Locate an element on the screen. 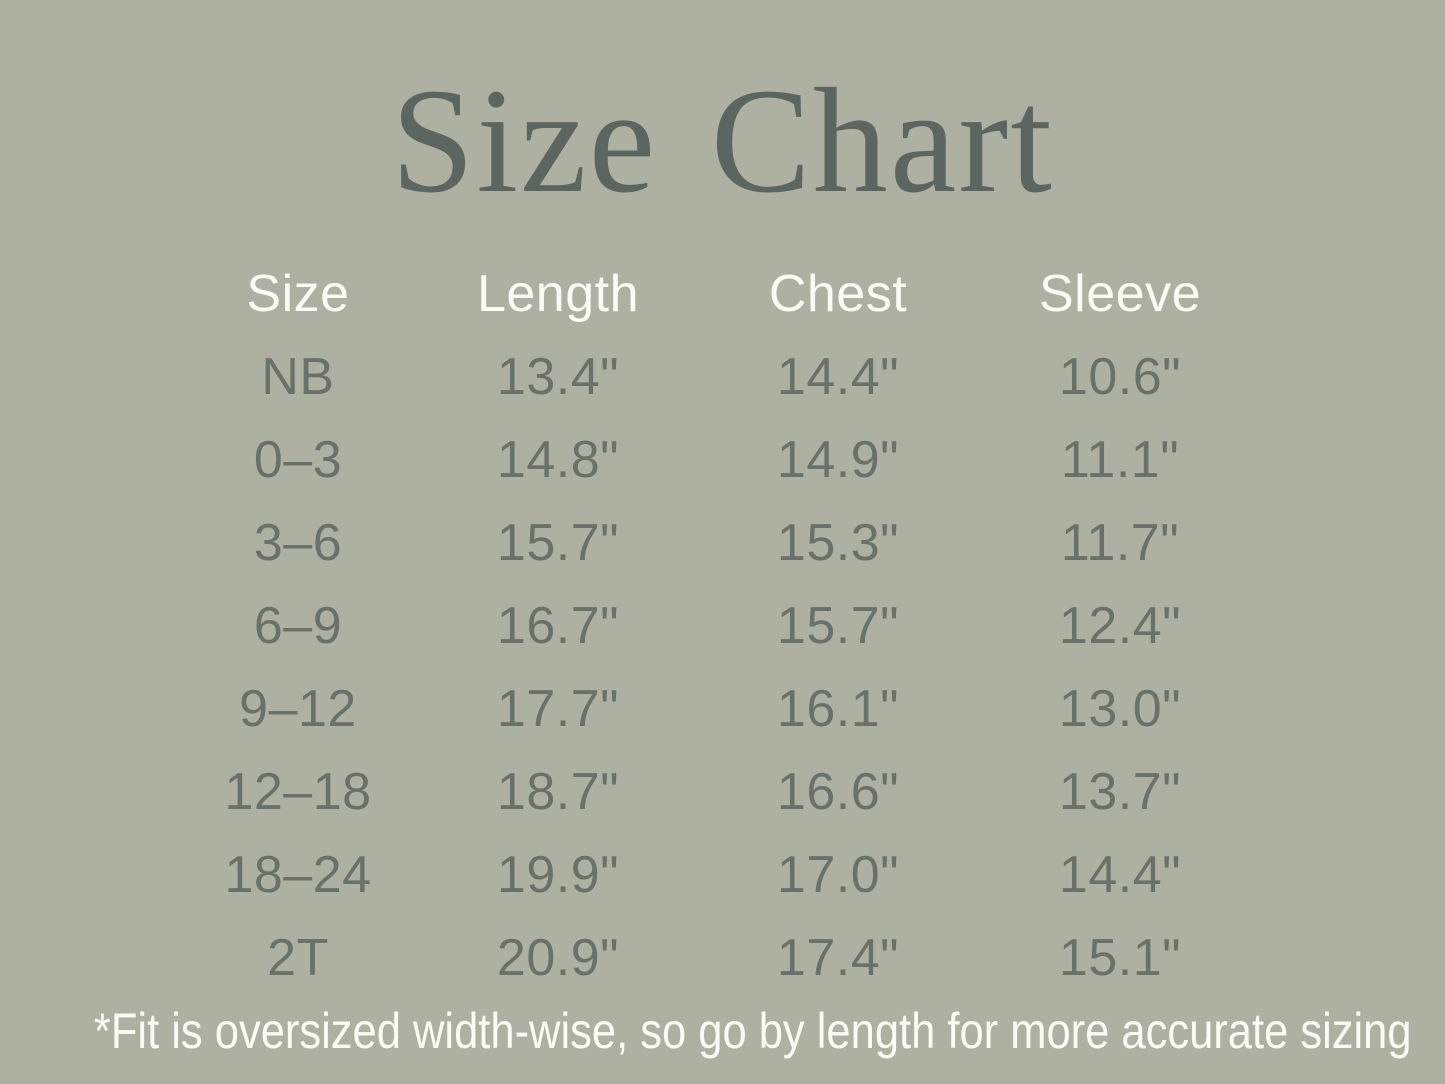 The image size is (1445, 1084). table-cell-chest: 17.4" is located at coordinates (838, 957).